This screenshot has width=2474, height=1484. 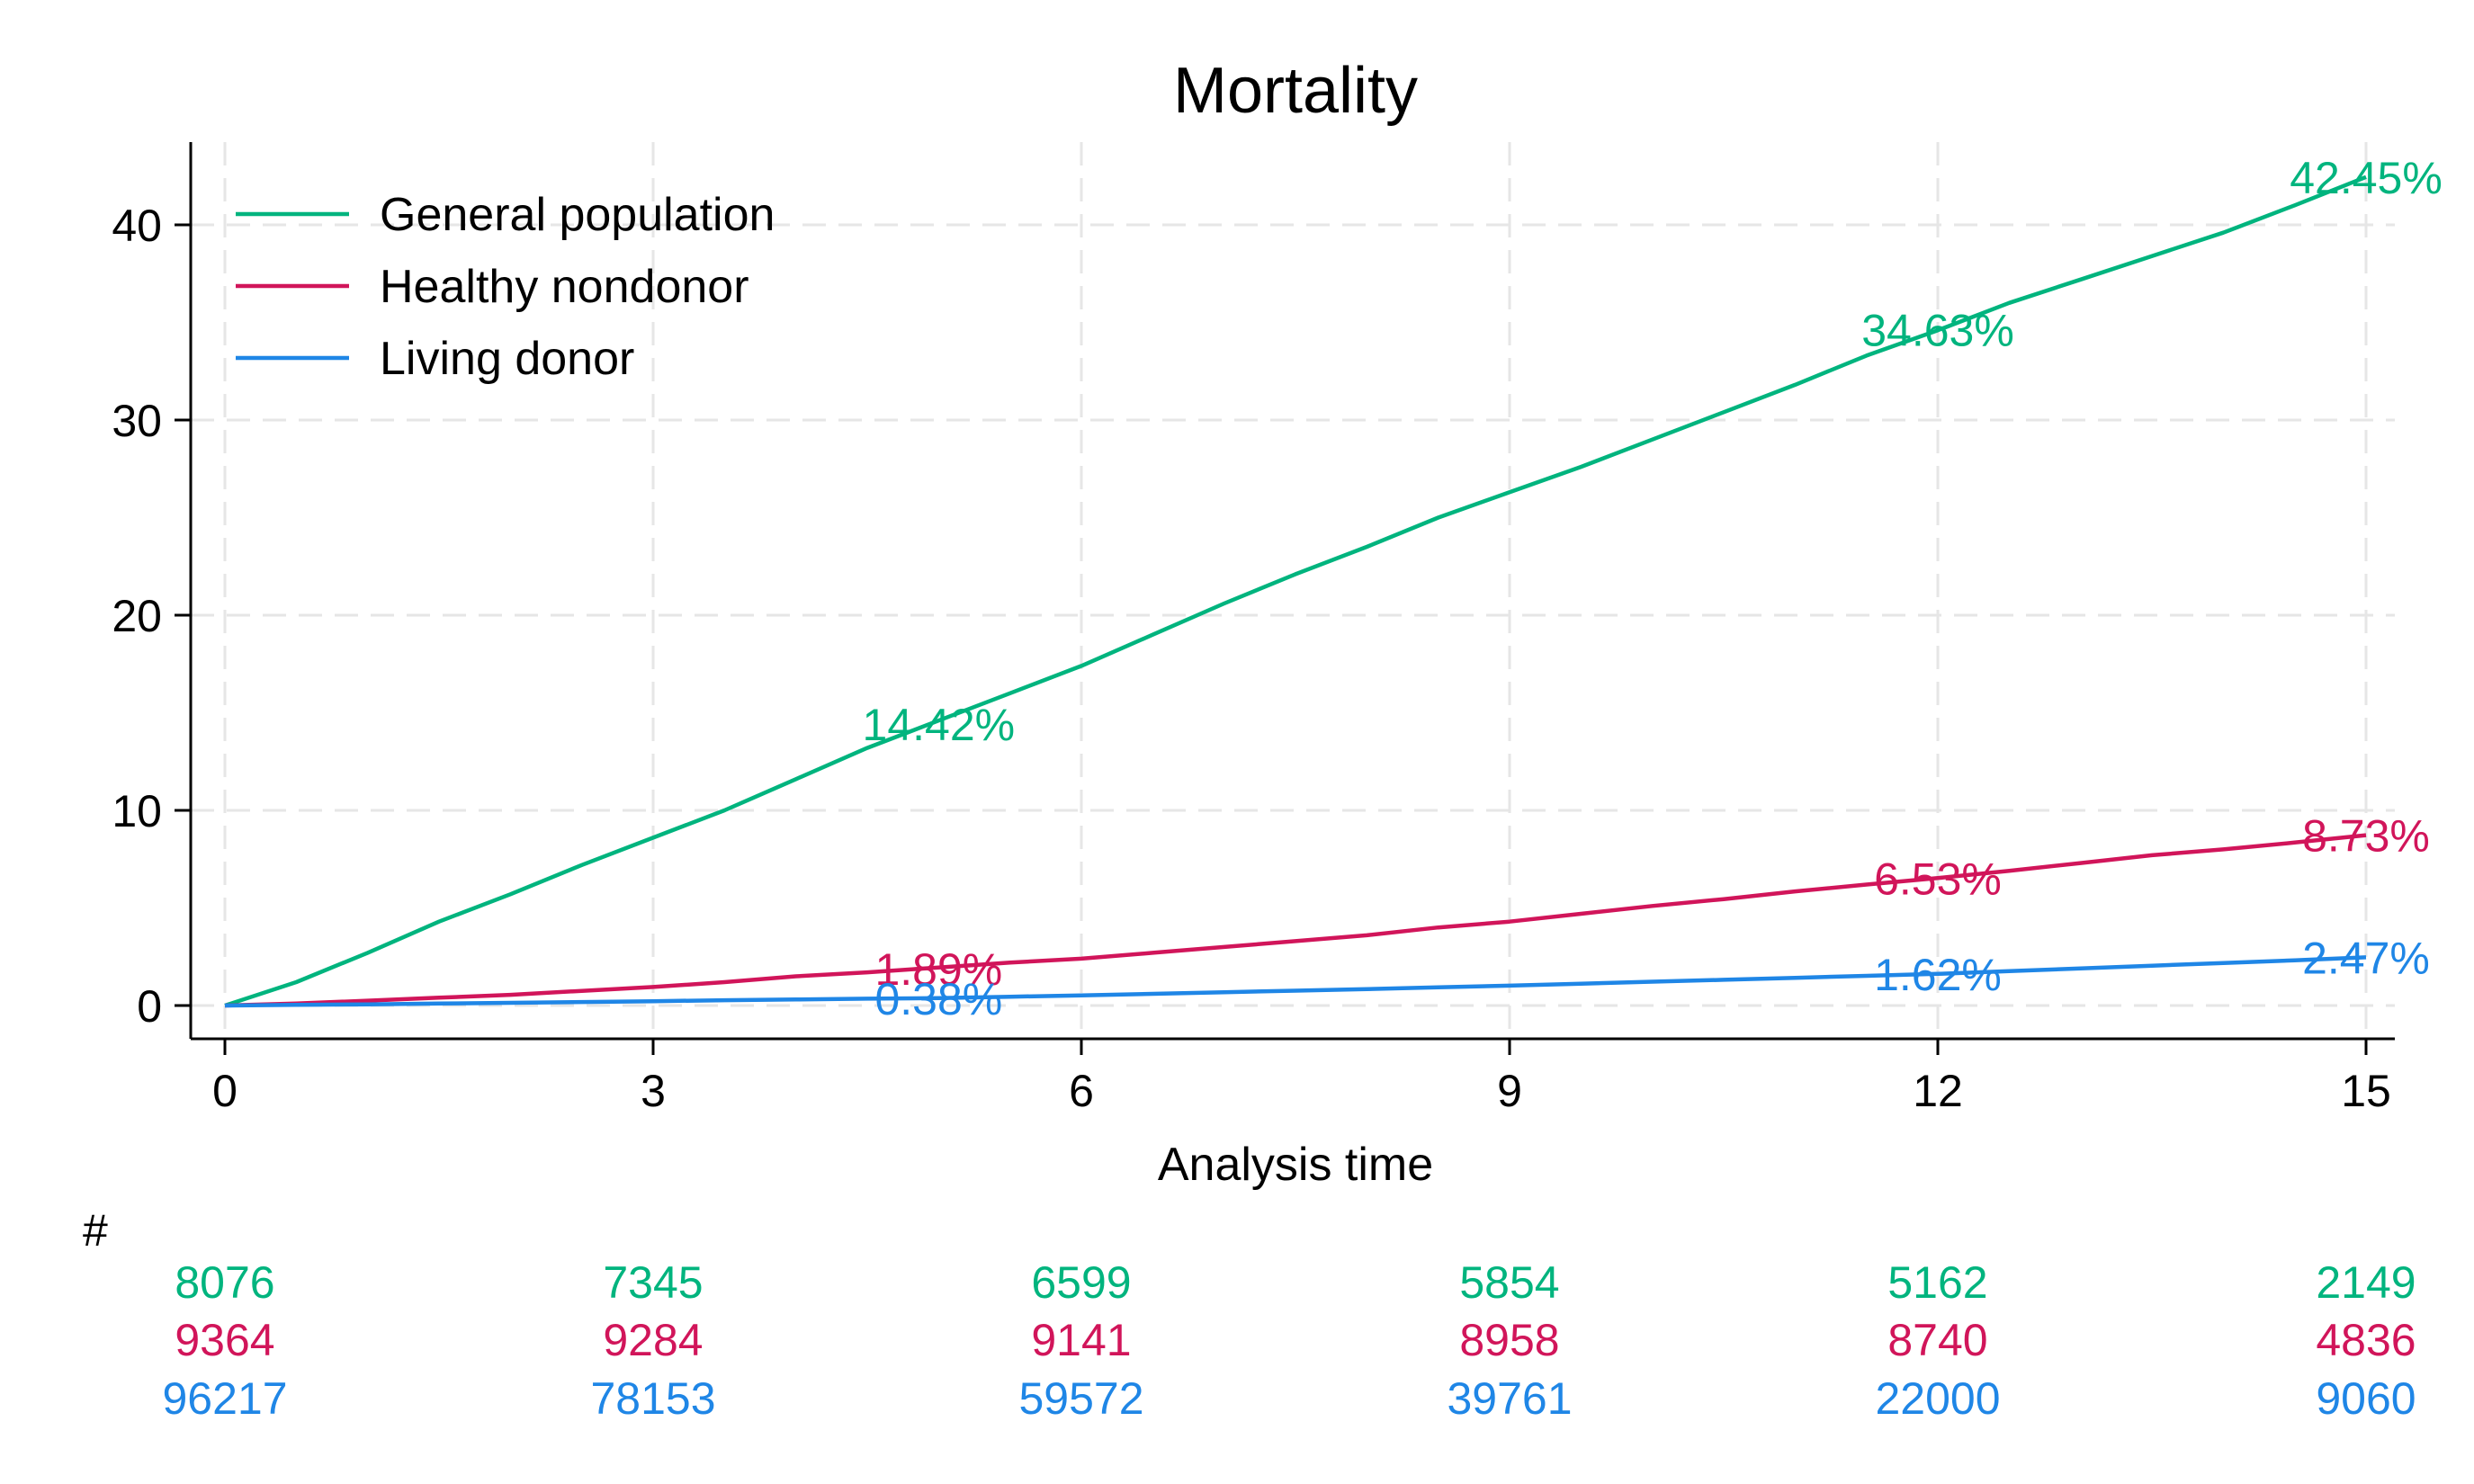 I want to click on y-tick-label: 20, so click(x=137, y=616).